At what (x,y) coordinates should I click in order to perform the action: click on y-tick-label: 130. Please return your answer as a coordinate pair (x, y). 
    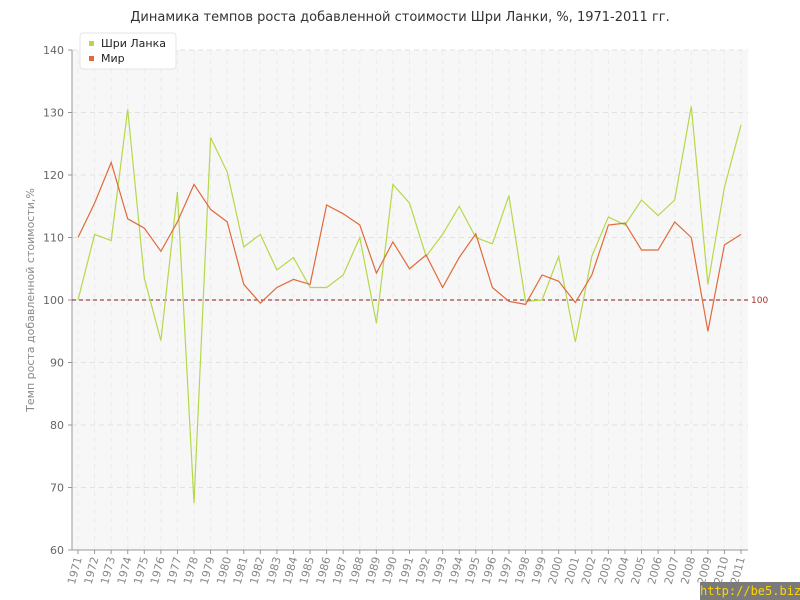
    Looking at the image, I should click on (53, 113).